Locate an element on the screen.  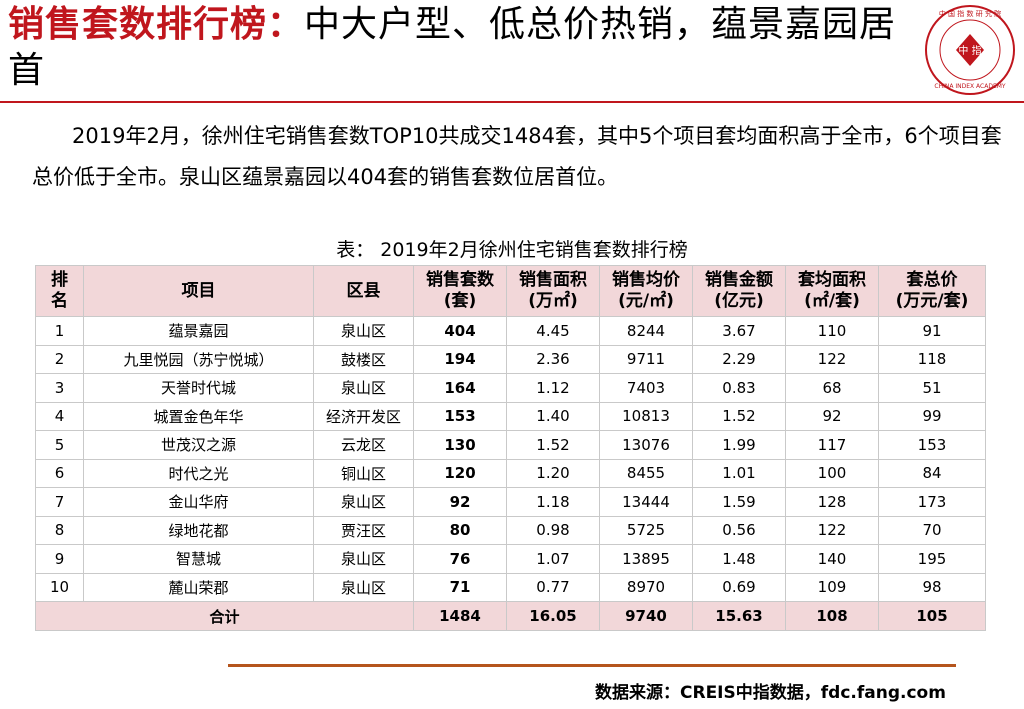
table-cell: 1.07 is located at coordinates (553, 559).